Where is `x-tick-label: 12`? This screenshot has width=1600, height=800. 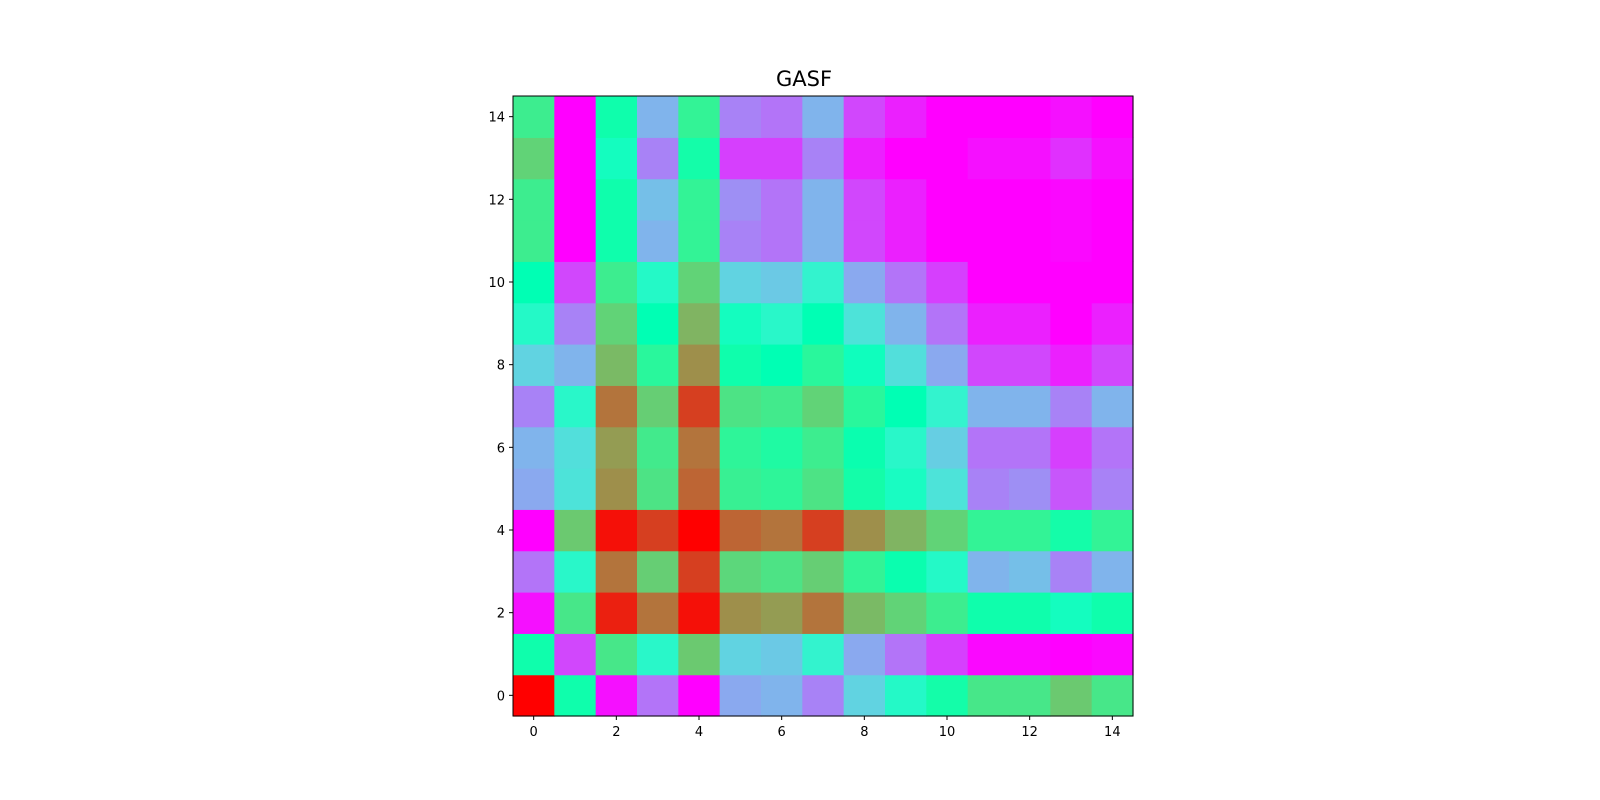 x-tick-label: 12 is located at coordinates (1029, 732).